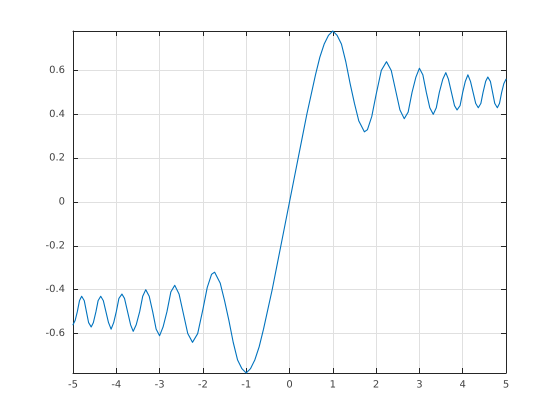  Describe the element at coordinates (289, 385) in the screenshot. I see `x-tick-label: 0` at that location.